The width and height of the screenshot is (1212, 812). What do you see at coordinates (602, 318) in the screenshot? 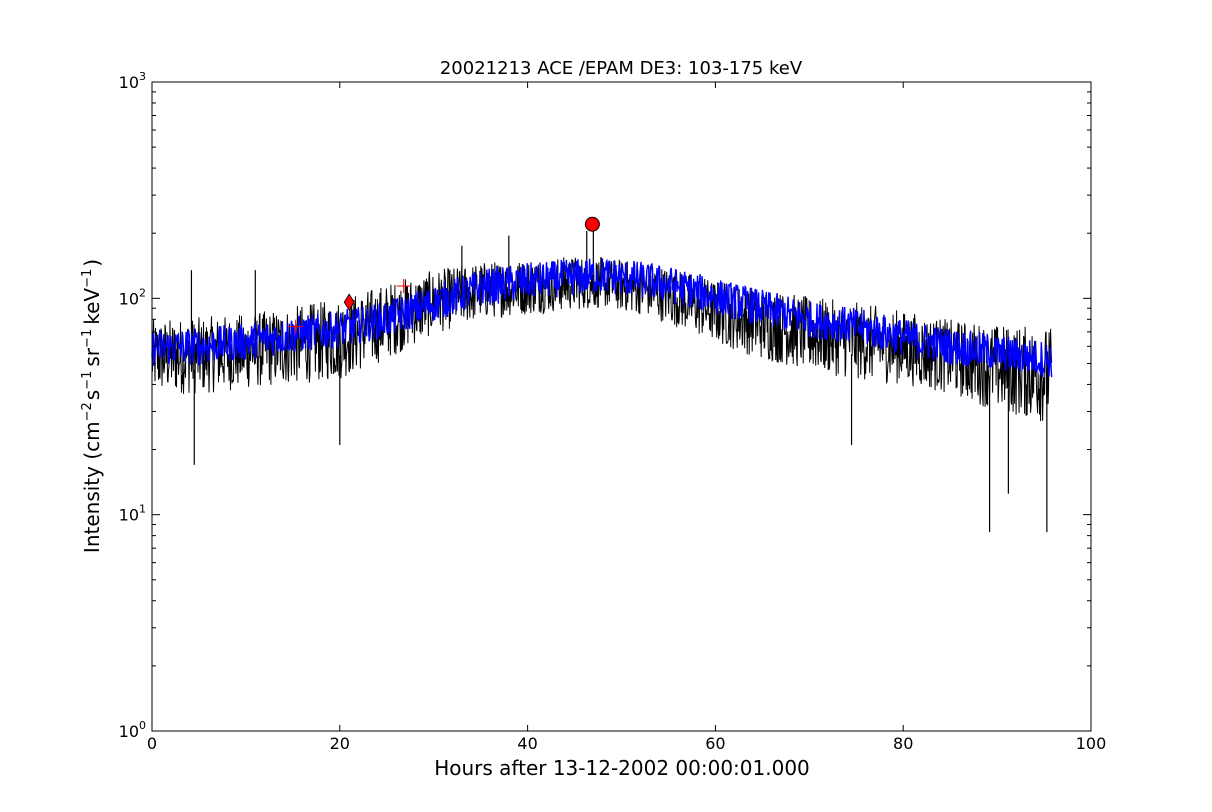
I see `smoothed-intensity-series` at bounding box center [602, 318].